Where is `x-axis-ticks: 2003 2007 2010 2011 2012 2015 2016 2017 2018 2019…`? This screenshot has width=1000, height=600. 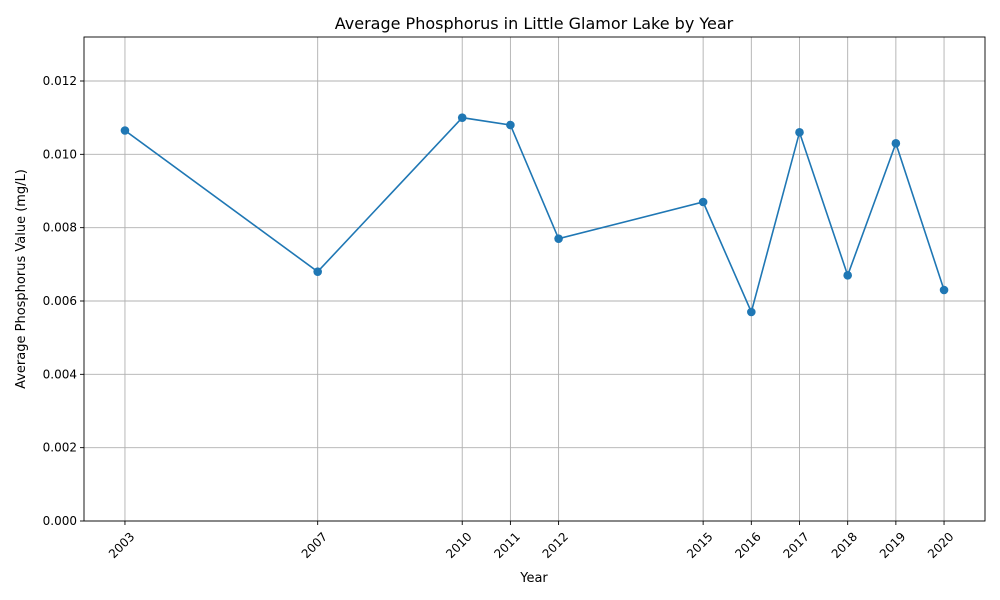
x-axis-ticks: 2003 2007 2010 2011 2012 2015 2016 2017 2018 2019… is located at coordinates (531, 541).